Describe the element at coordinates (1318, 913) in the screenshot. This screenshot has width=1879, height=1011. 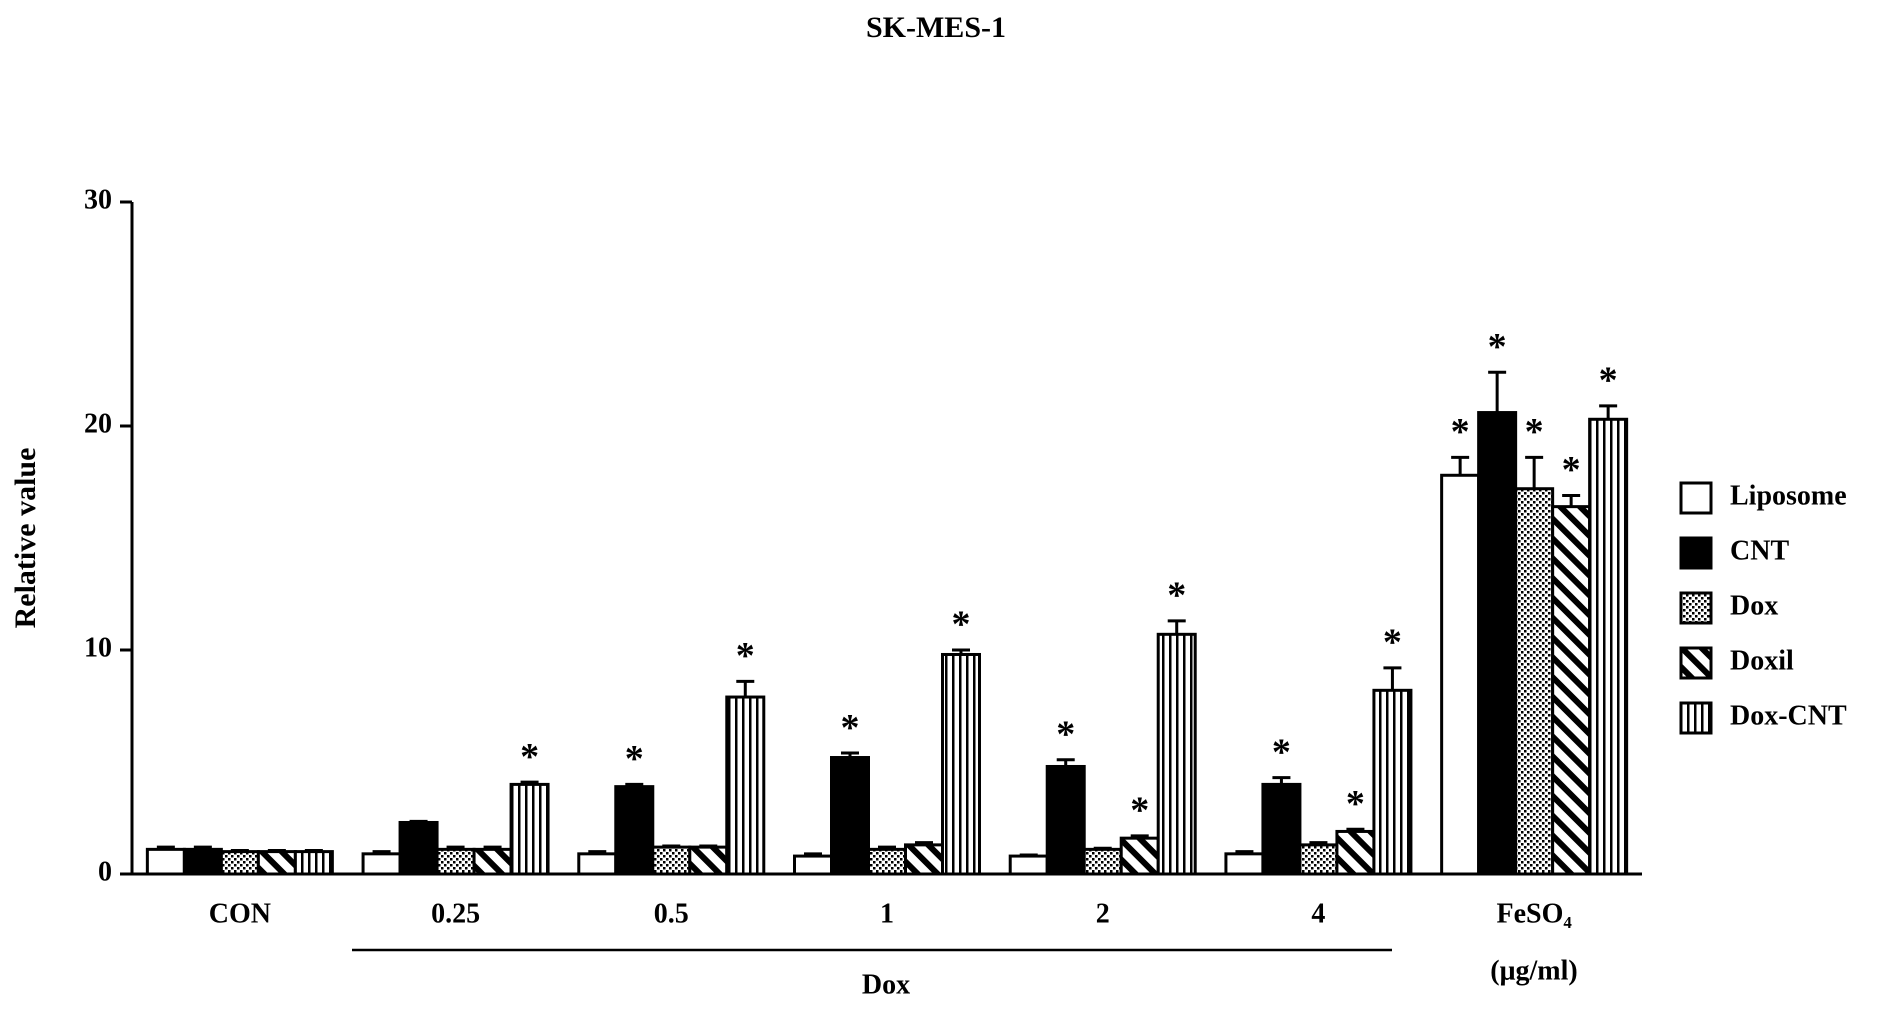
I see `x-tick-label: 4` at that location.